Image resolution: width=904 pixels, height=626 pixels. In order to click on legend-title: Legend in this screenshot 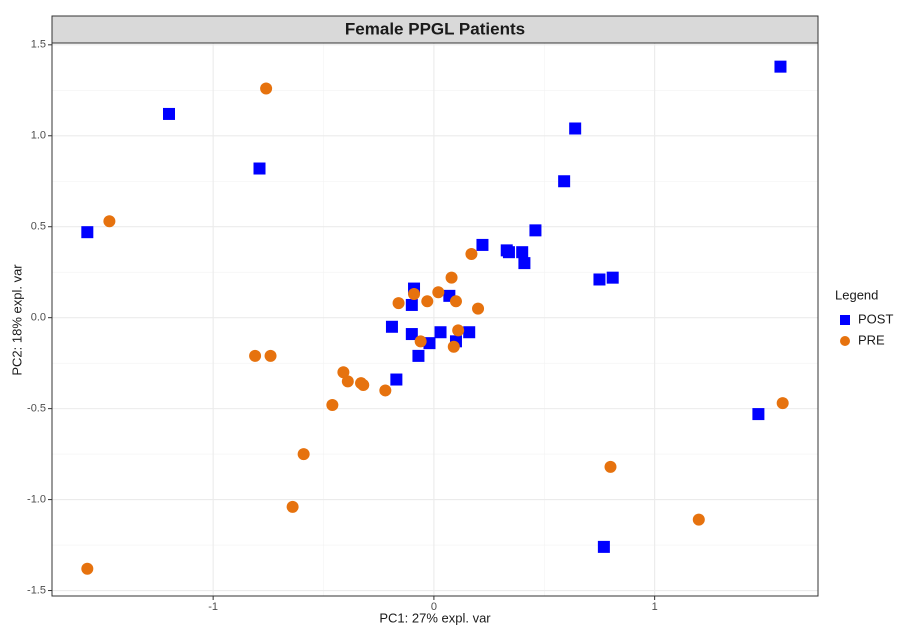, I will do `click(856, 294)`.